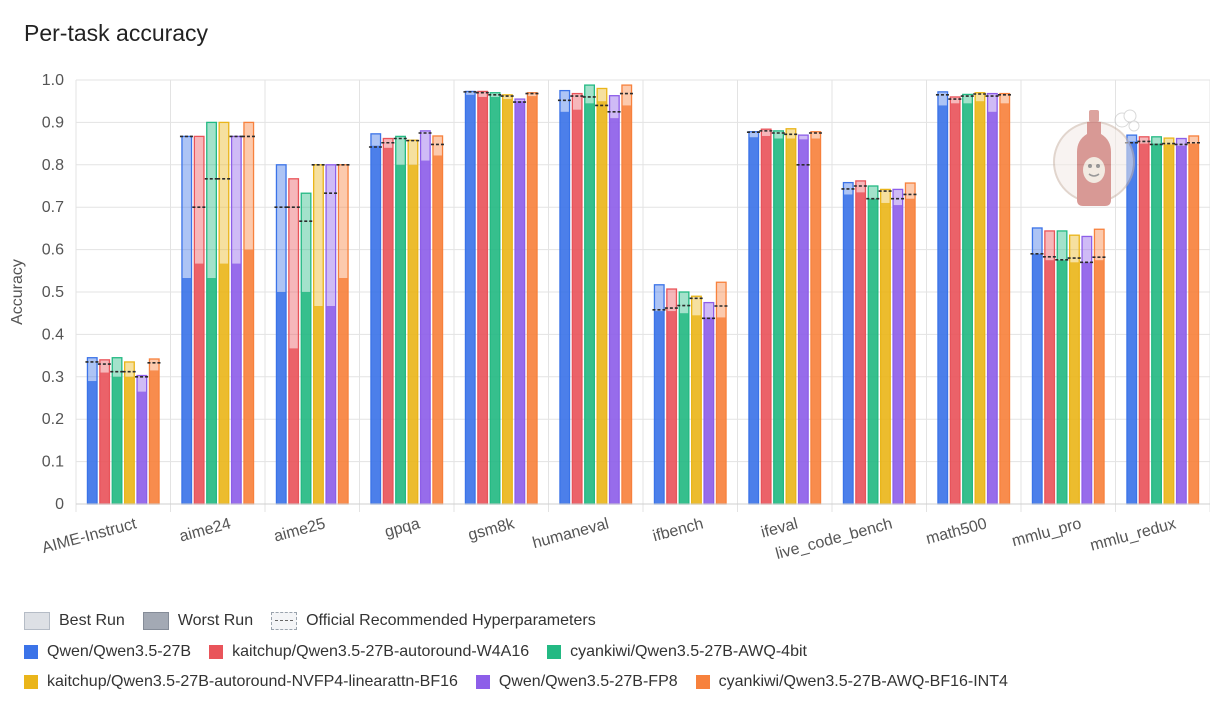  What do you see at coordinates (299, 530) in the screenshot?
I see `x-tick-label: aime25` at bounding box center [299, 530].